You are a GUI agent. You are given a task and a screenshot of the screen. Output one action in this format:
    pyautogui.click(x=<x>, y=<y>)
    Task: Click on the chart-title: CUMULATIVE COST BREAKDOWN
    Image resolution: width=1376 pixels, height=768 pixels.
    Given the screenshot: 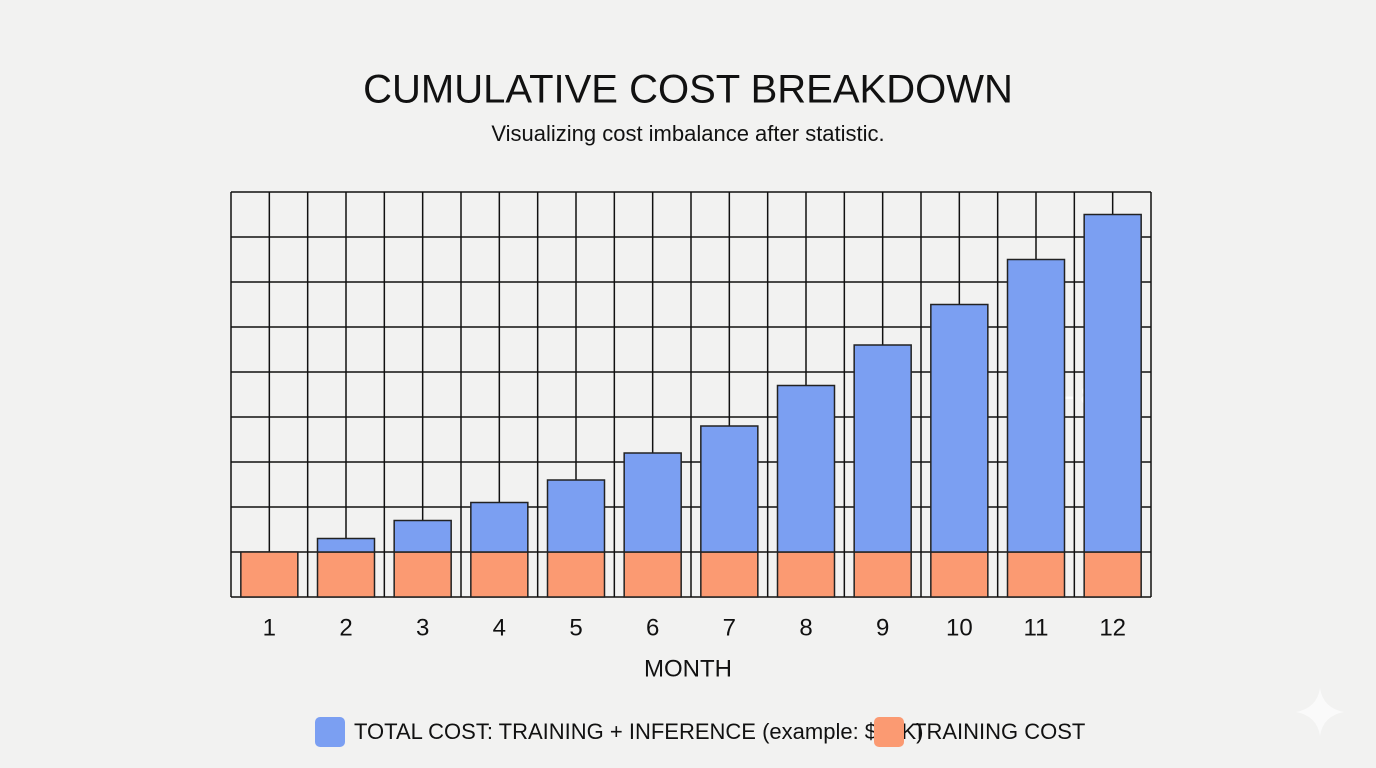 What is the action you would take?
    pyautogui.click(x=688, y=90)
    